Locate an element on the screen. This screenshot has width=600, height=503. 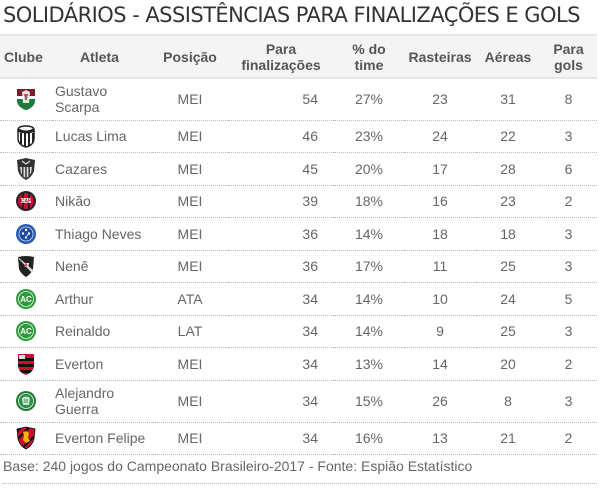
table-row: CAP Nikão MEI 39 18% 16 23 2 is located at coordinates (298, 201).